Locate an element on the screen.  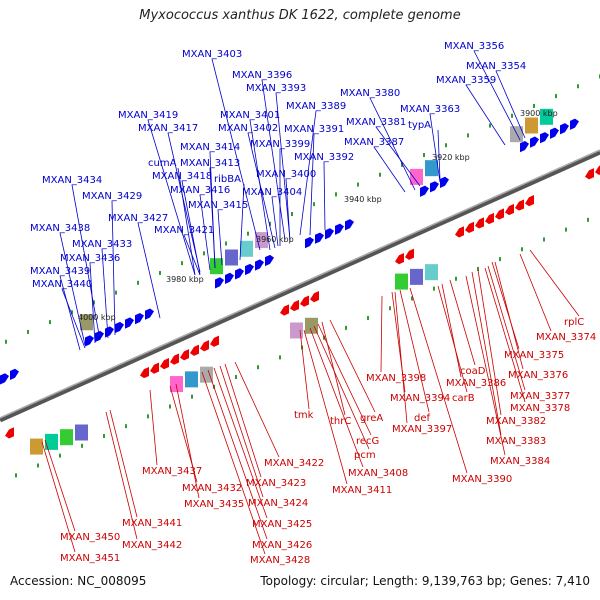
reverse-gene-label: MXAN_3441 is located at coordinates (152, 523).